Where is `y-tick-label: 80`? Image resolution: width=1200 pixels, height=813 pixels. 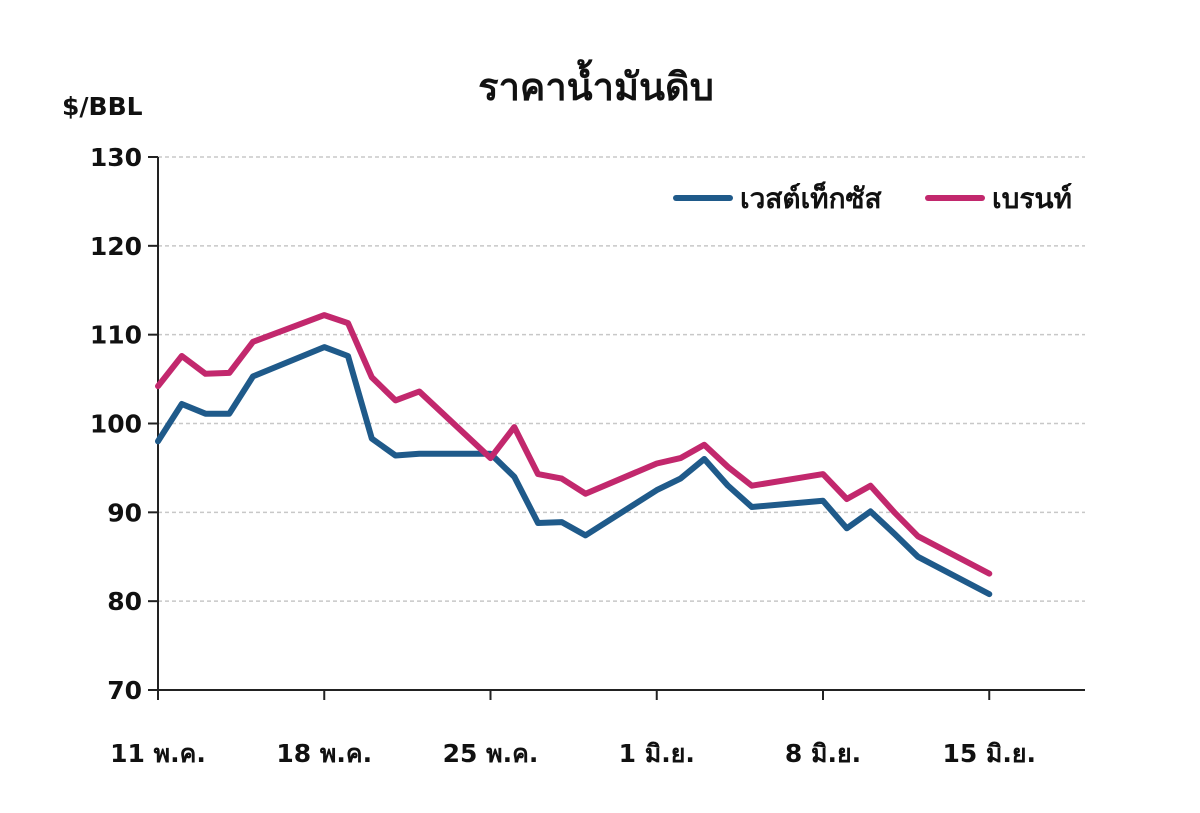 y-tick-label: 80 is located at coordinates (124, 601).